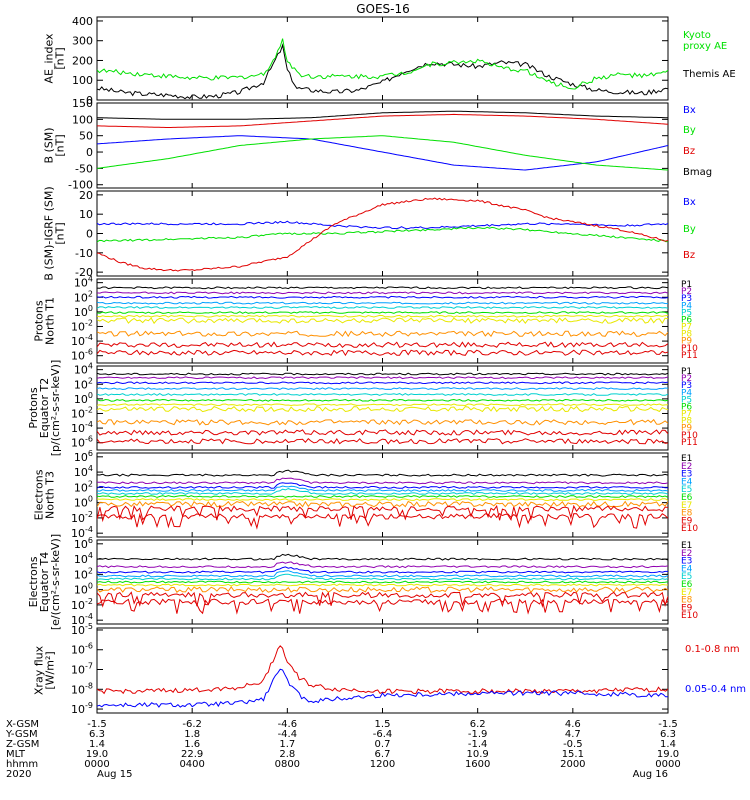  Describe the element at coordinates (192, 744) in the screenshot. I see `x-axis-value: 1.6` at that location.